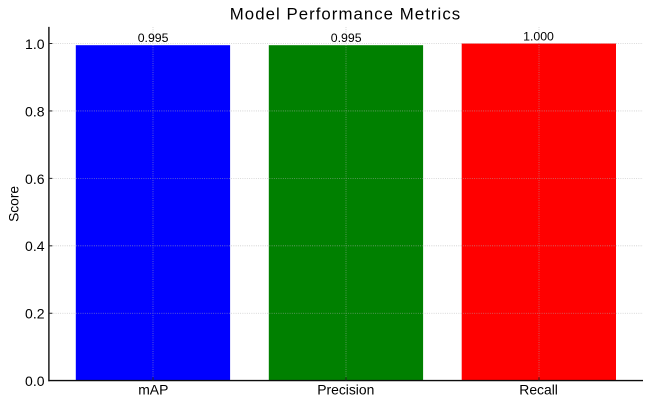 The image size is (650, 410). Describe the element at coordinates (35, 111) in the screenshot. I see `svg-text: 0.8` at that location.